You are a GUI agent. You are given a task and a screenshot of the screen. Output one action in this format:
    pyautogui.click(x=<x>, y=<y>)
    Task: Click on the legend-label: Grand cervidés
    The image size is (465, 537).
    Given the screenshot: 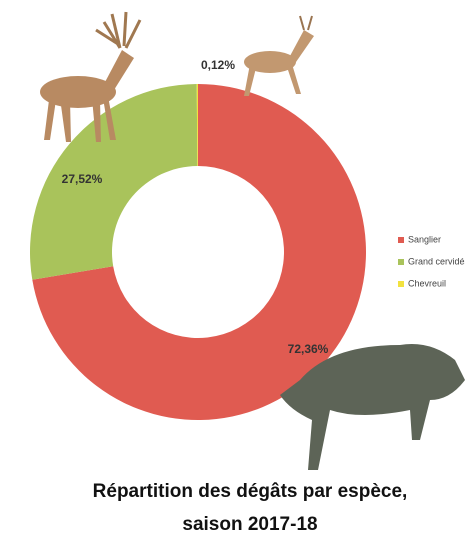 What is the action you would take?
    pyautogui.click(x=436, y=261)
    